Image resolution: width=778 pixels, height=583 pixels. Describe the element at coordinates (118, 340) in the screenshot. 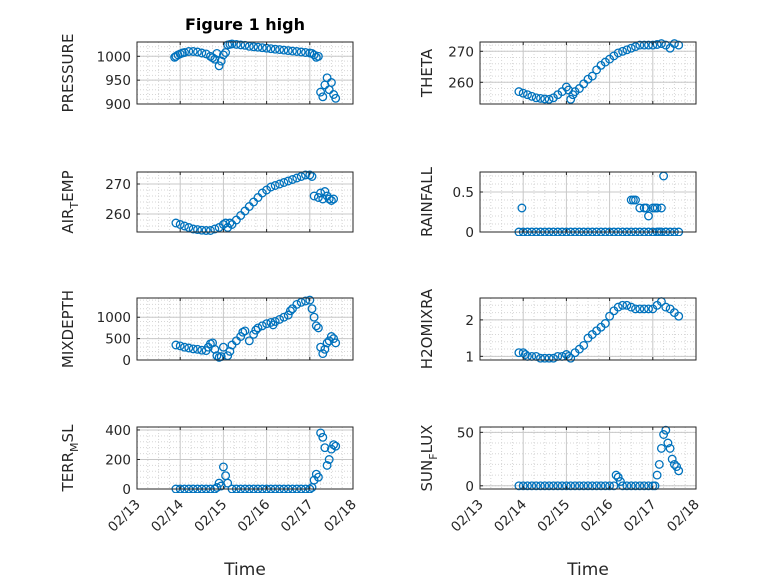

I see `y-tick-label: 500` at that location.